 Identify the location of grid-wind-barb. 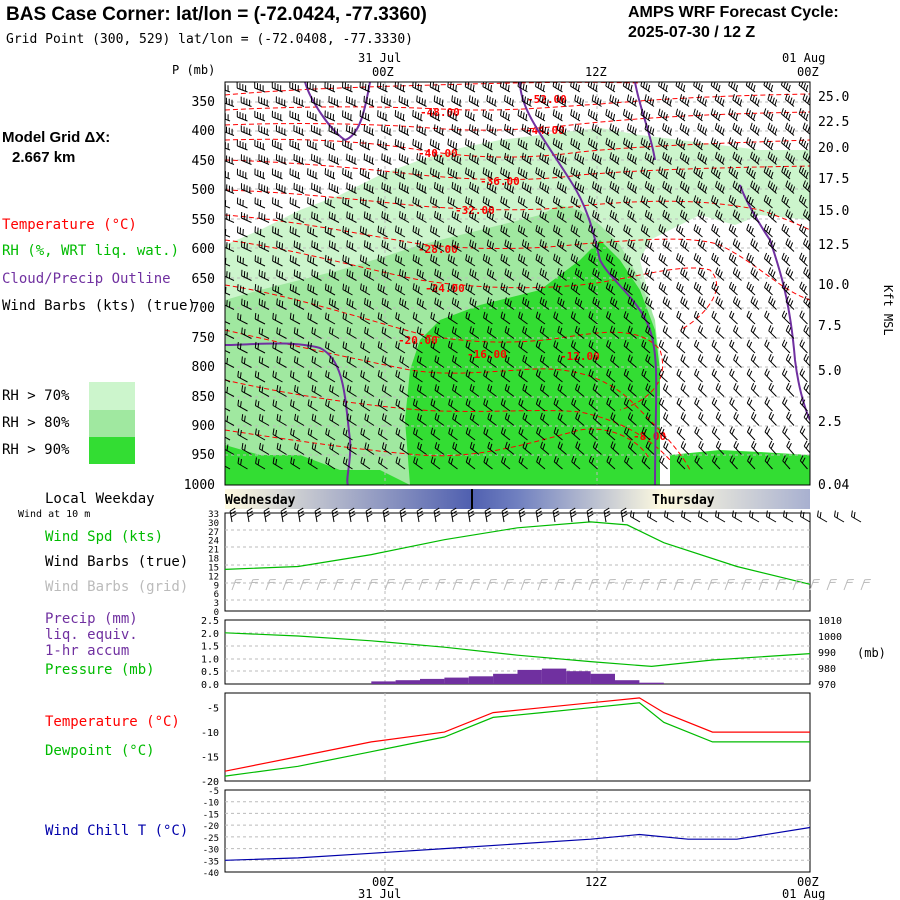
(591, 585).